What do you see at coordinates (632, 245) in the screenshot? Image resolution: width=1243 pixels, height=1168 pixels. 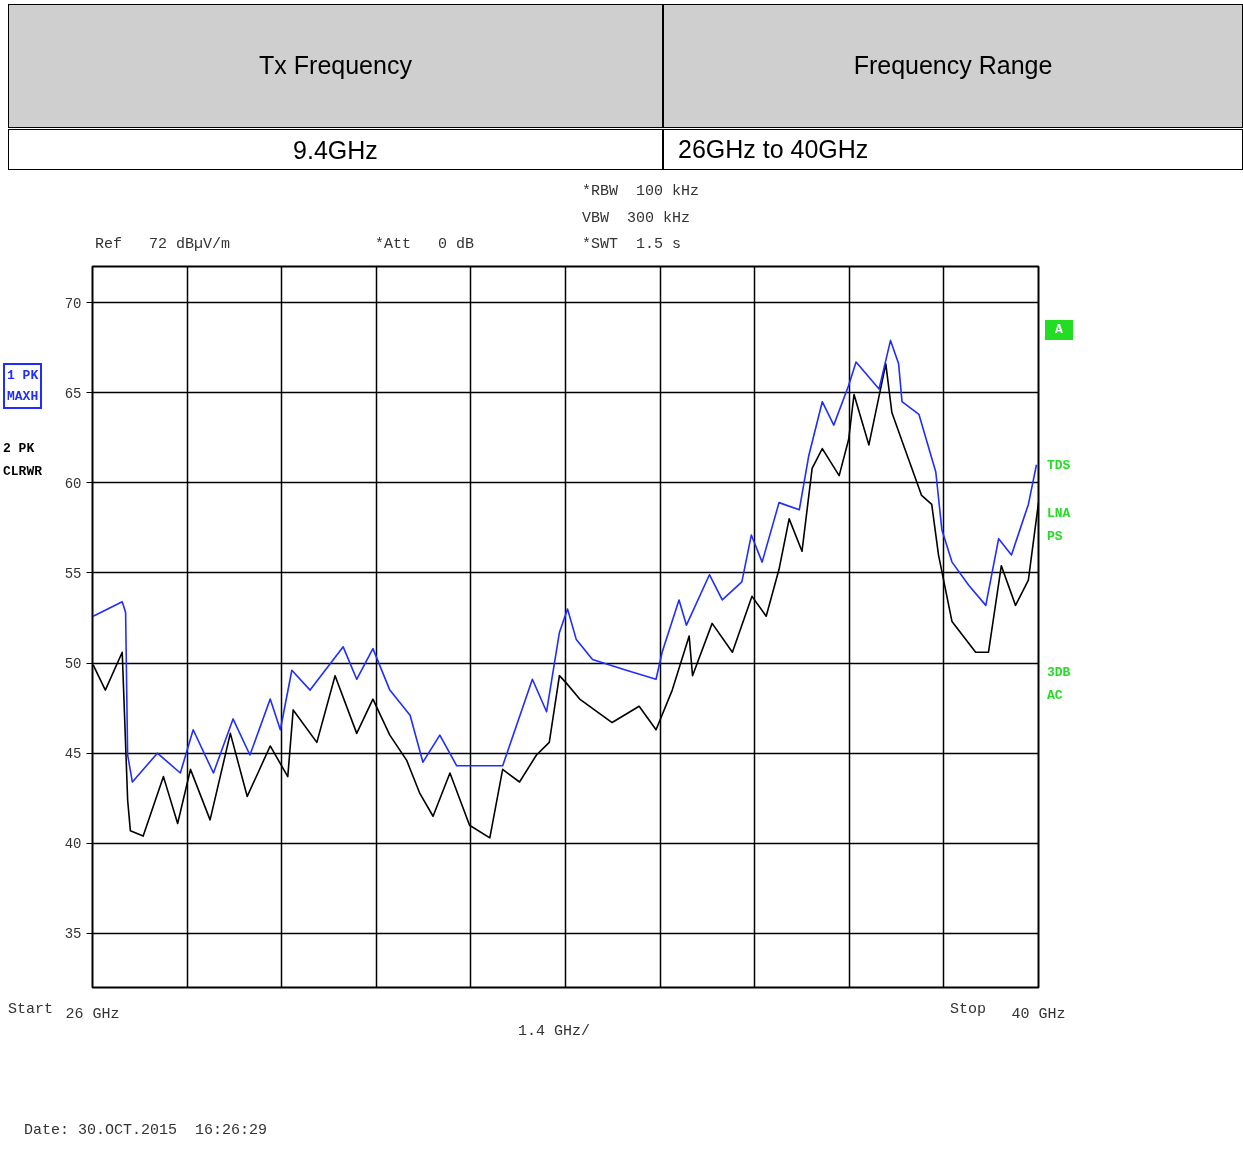 I see `text: *SWT 1.5 s` at bounding box center [632, 245].